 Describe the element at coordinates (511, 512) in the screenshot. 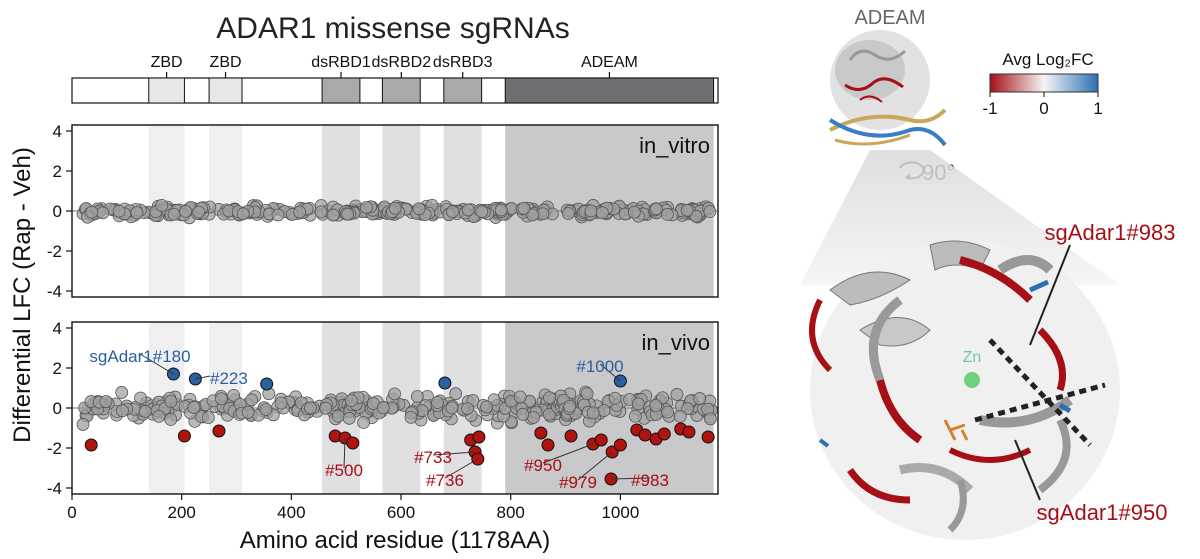

I see `x-tick-label: 800` at that location.